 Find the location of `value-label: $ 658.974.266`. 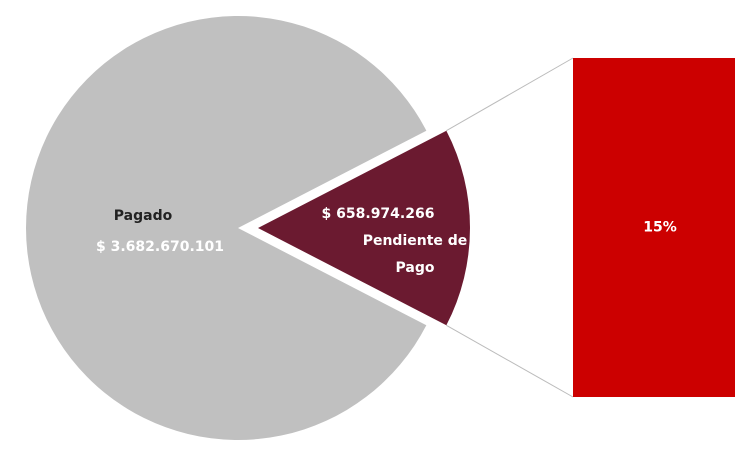

value-label: $ 658.974.266 is located at coordinates (378, 214).